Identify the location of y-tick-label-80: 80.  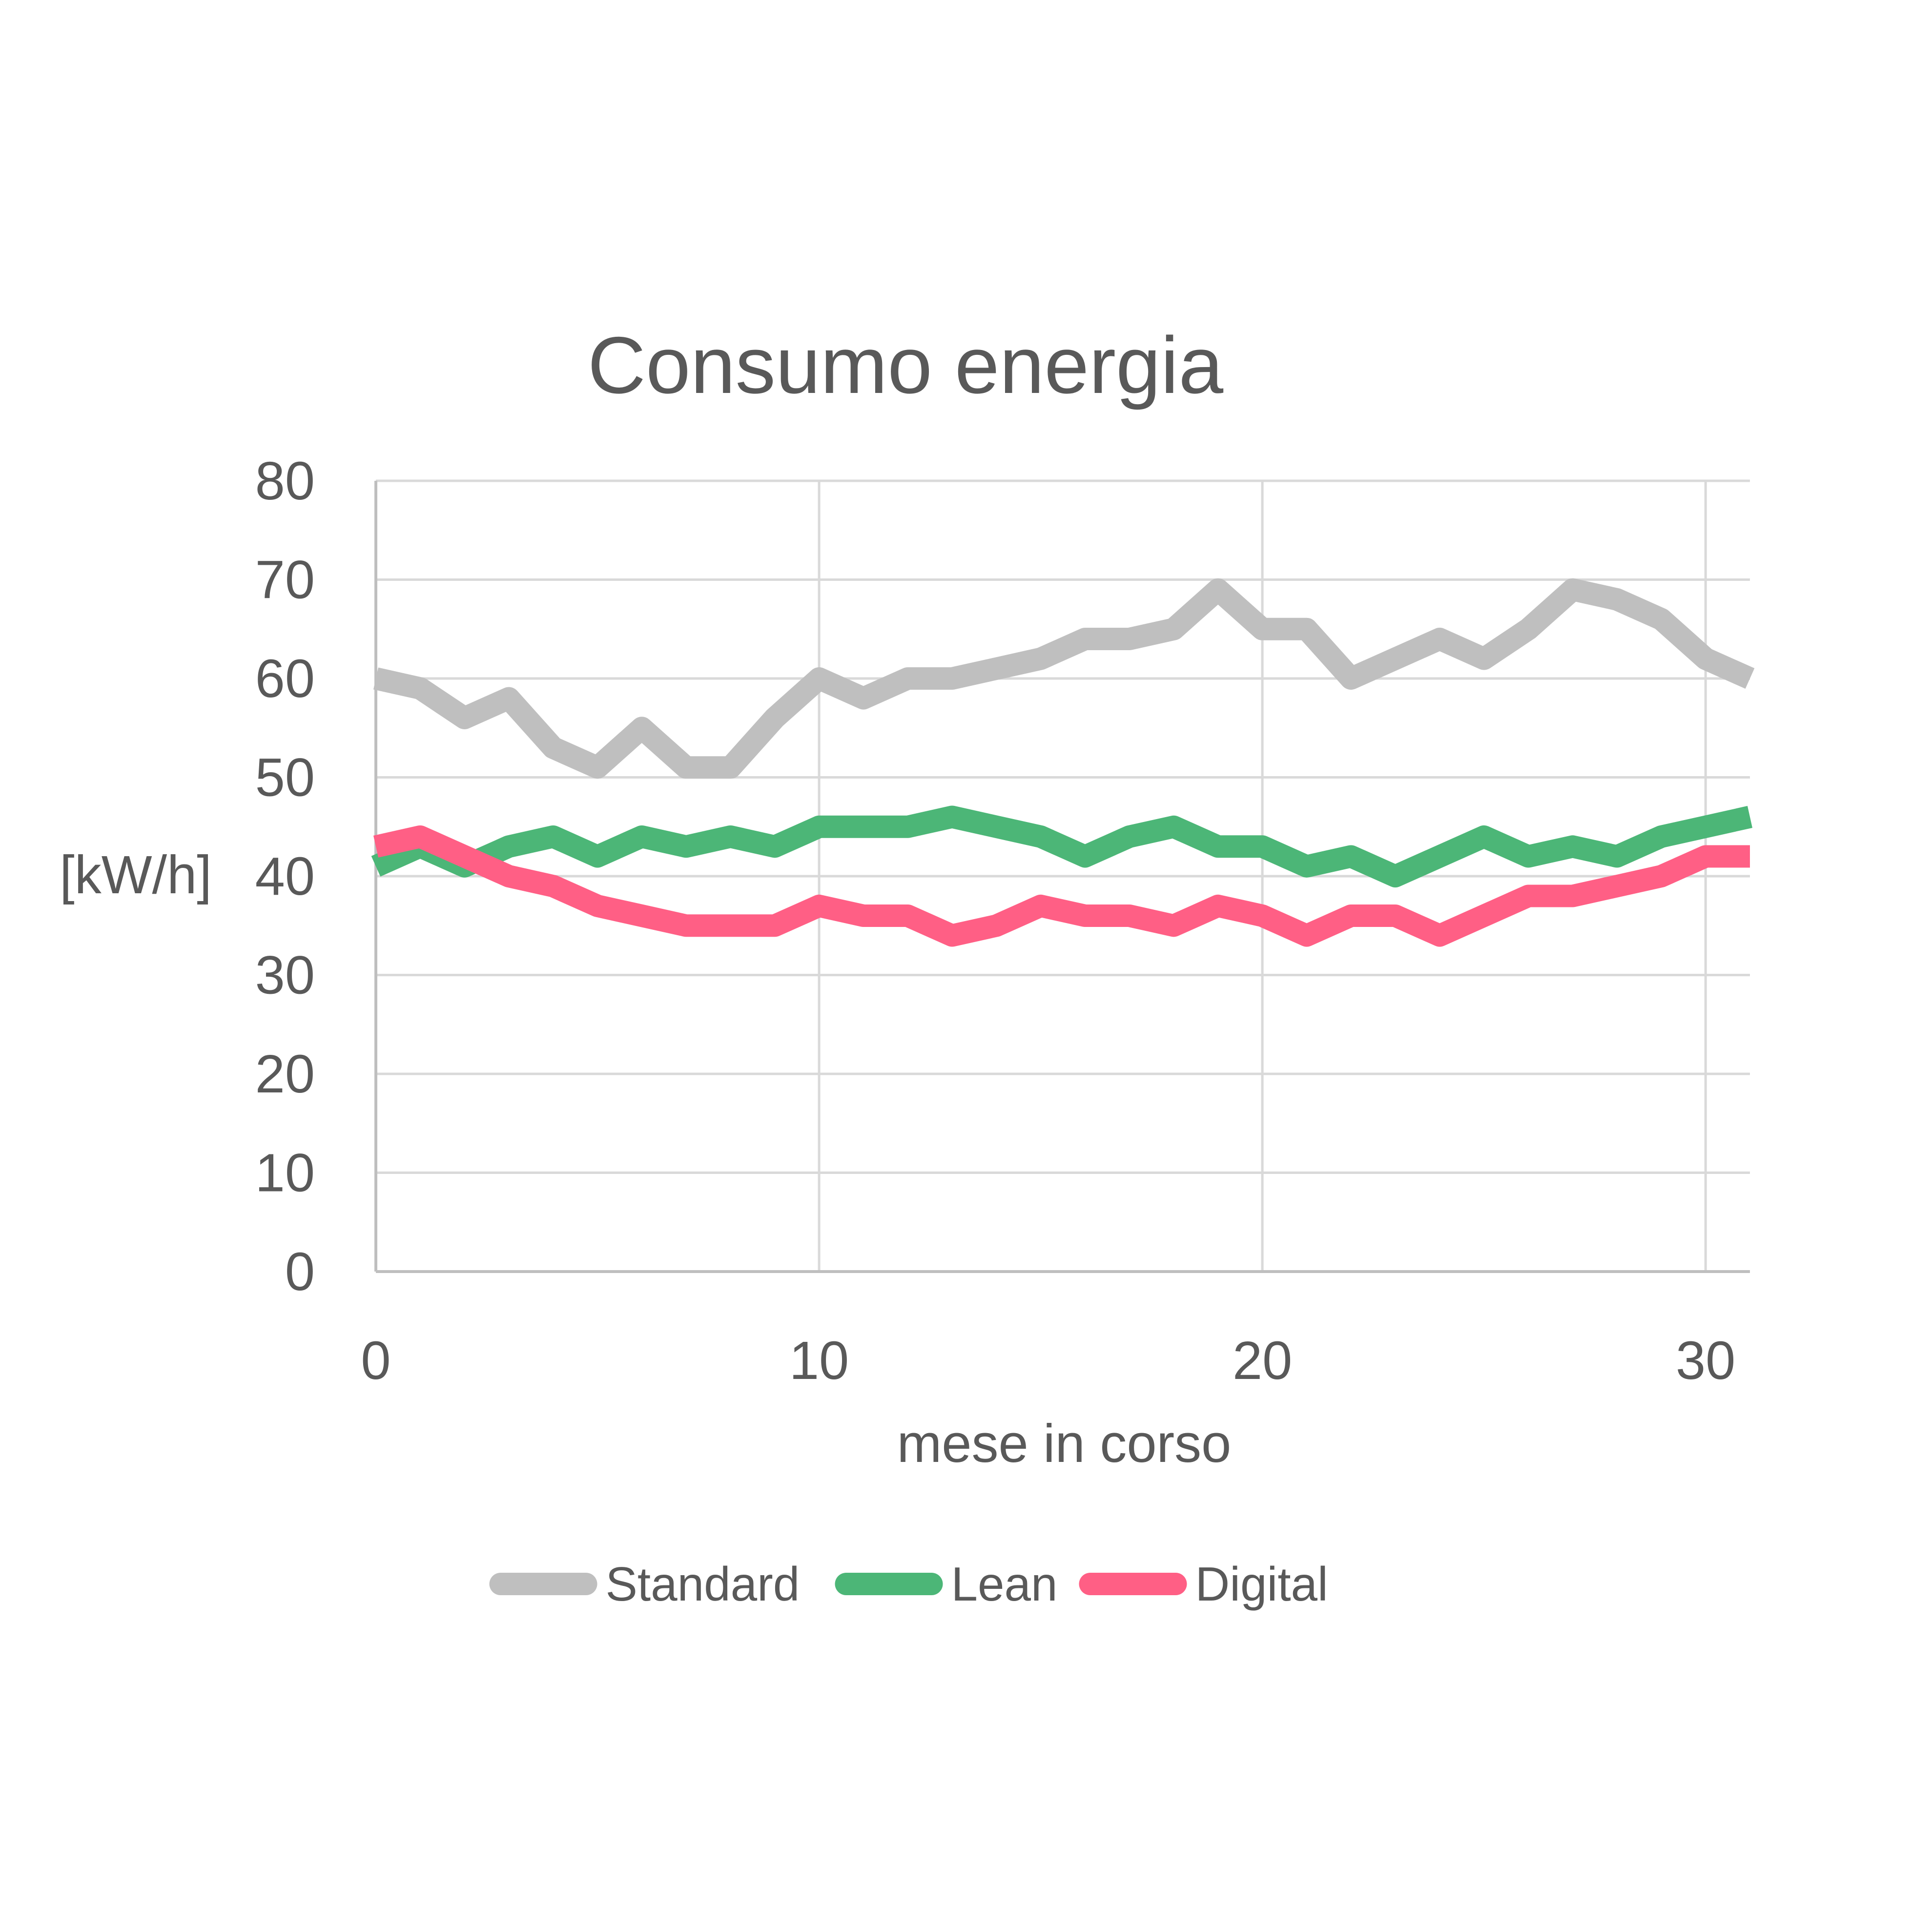
(285, 481).